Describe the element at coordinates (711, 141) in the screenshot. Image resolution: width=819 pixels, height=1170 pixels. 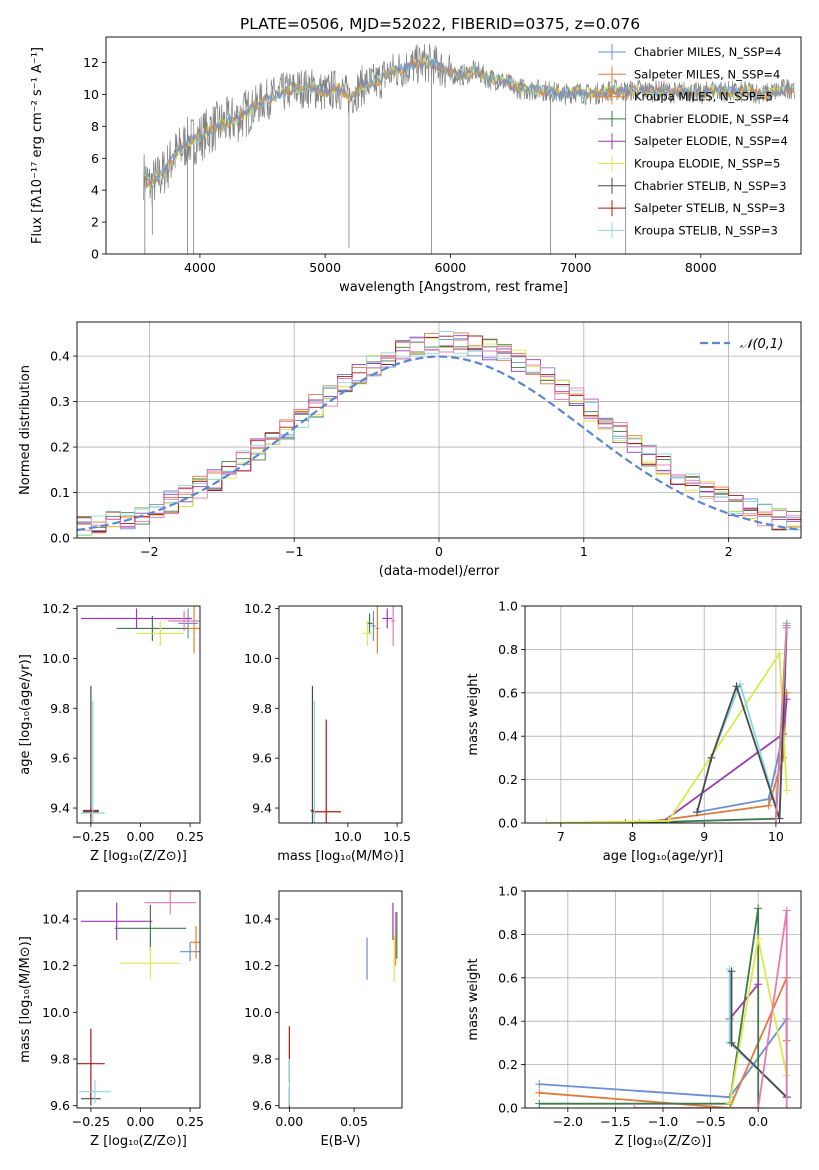
I see `legend-label: Salpeter ELODIE, N_SSP=4` at that location.